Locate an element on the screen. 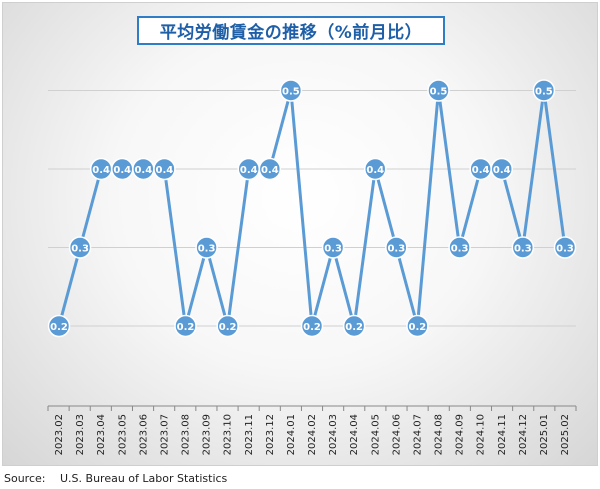 This screenshot has width=600, height=489. chart-title: 平均労働賃金の推移（%前月比） is located at coordinates (291, 30).